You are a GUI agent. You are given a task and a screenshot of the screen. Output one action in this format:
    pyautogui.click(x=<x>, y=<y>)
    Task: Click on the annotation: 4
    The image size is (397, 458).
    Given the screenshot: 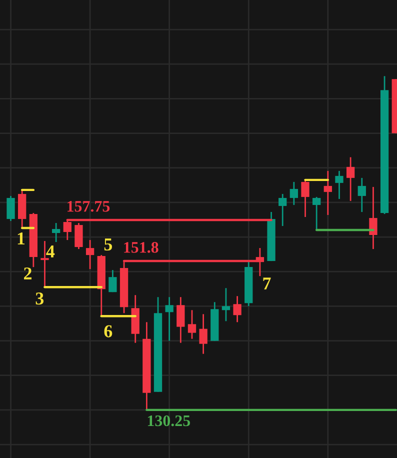 What is the action you would take?
    pyautogui.click(x=50, y=251)
    